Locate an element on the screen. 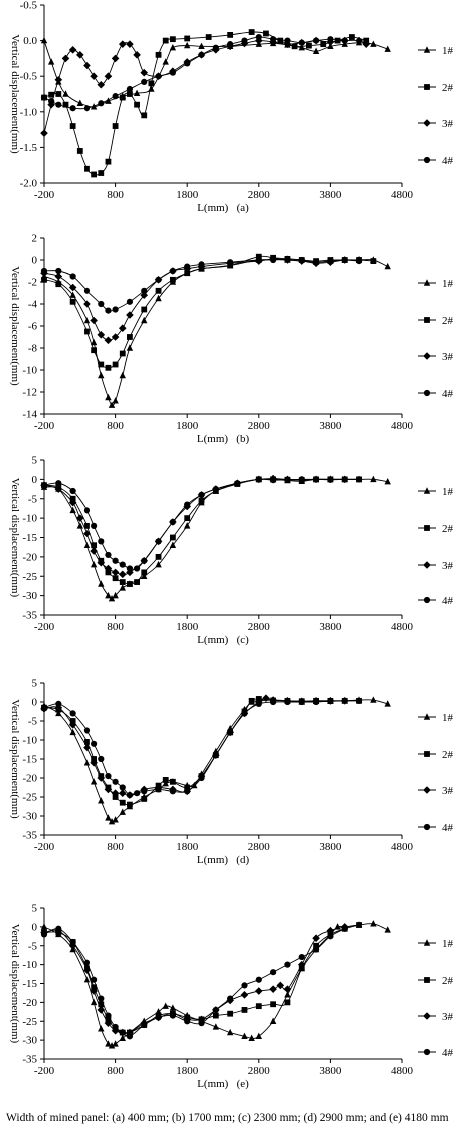  y-axis-label: Vertical displacement(mm) is located at coordinates (15, 538).